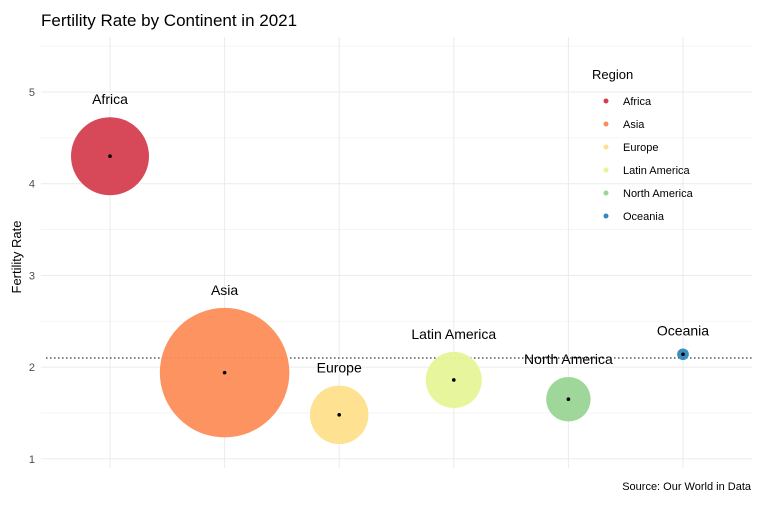 The height and width of the screenshot is (505, 761). I want to click on legend-label-asia: Asia, so click(634, 125).